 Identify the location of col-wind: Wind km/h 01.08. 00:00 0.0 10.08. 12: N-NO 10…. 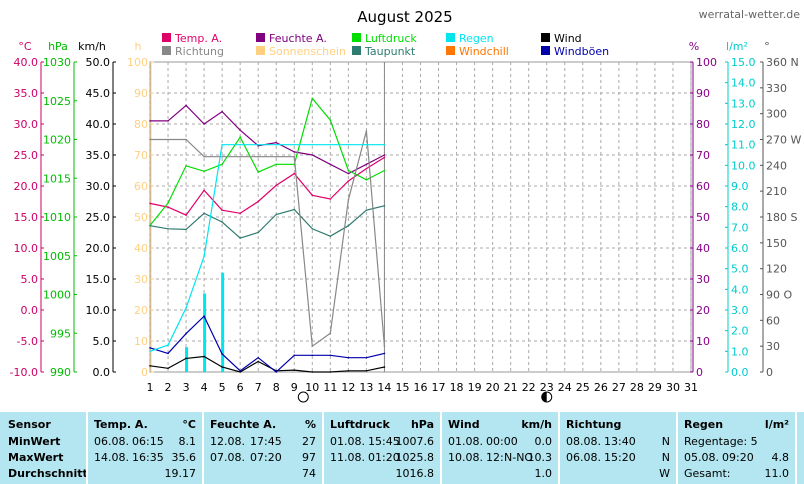
(500, 448).